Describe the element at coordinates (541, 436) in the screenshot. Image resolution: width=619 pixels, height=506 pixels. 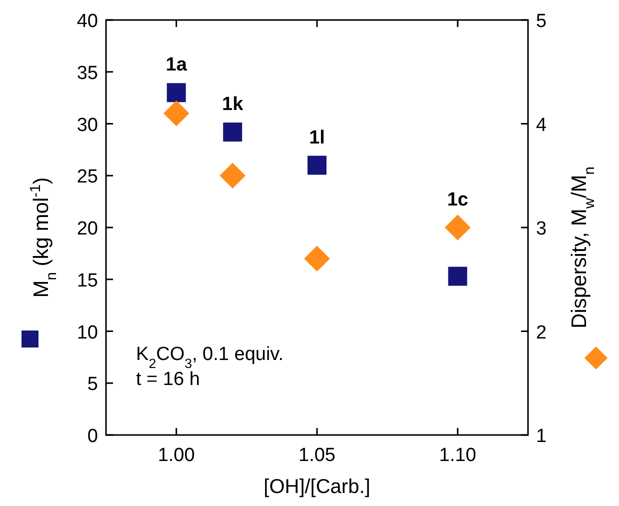
I see `y2-tick-label: 1` at that location.